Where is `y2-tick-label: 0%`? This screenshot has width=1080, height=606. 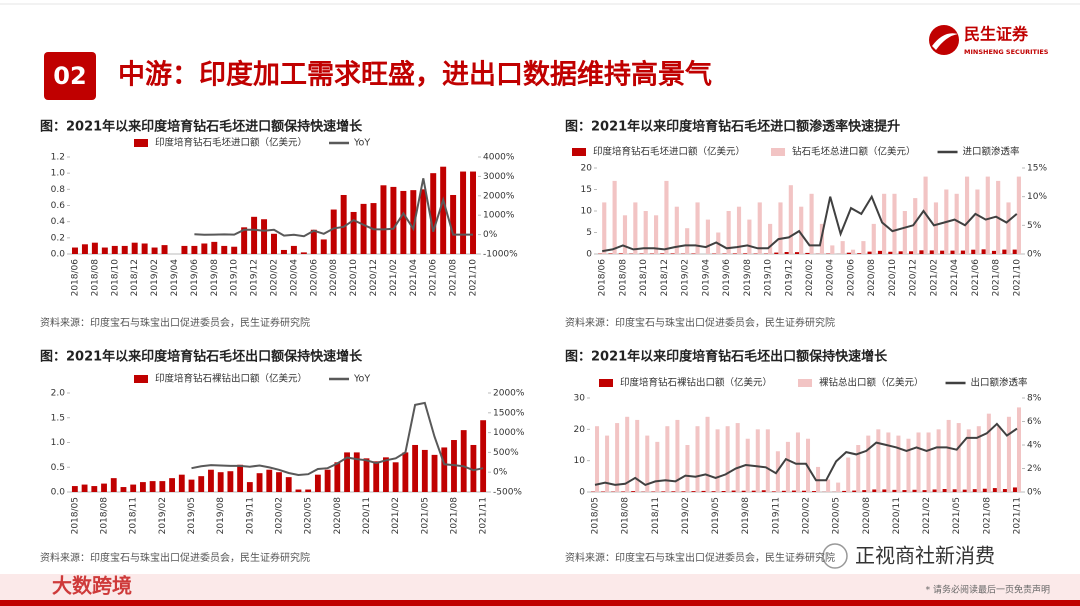
y2-tick-label: 0% is located at coordinates (500, 473).